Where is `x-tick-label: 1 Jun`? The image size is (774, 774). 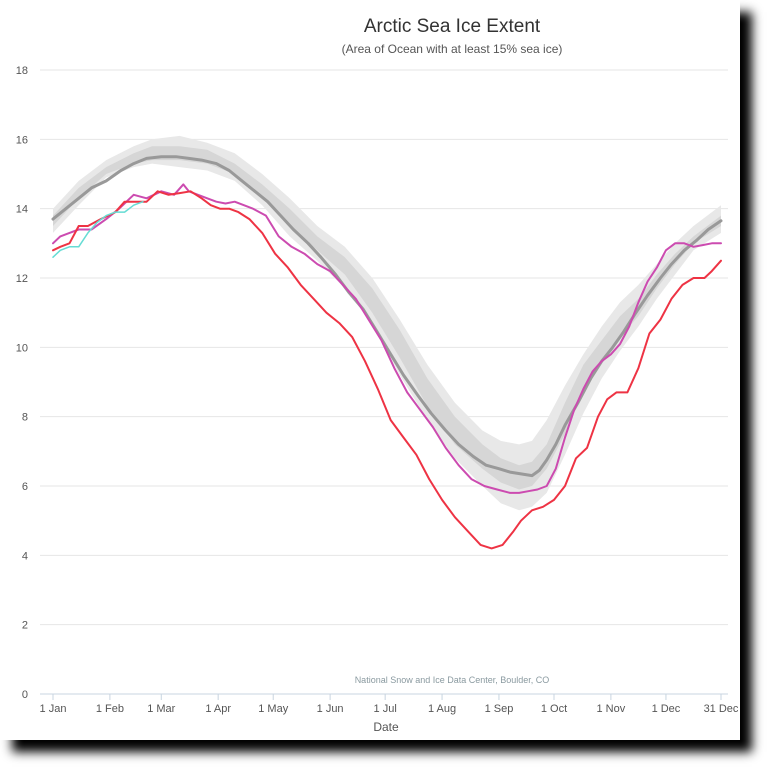
x-tick-label: 1 Jun is located at coordinates (330, 709).